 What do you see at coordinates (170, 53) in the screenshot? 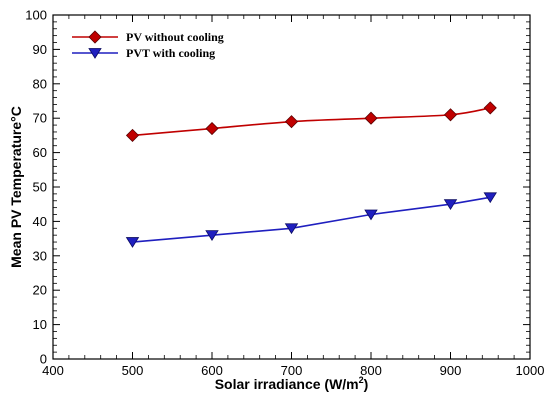
I see `legend-label: PVT with cooling` at bounding box center [170, 53].